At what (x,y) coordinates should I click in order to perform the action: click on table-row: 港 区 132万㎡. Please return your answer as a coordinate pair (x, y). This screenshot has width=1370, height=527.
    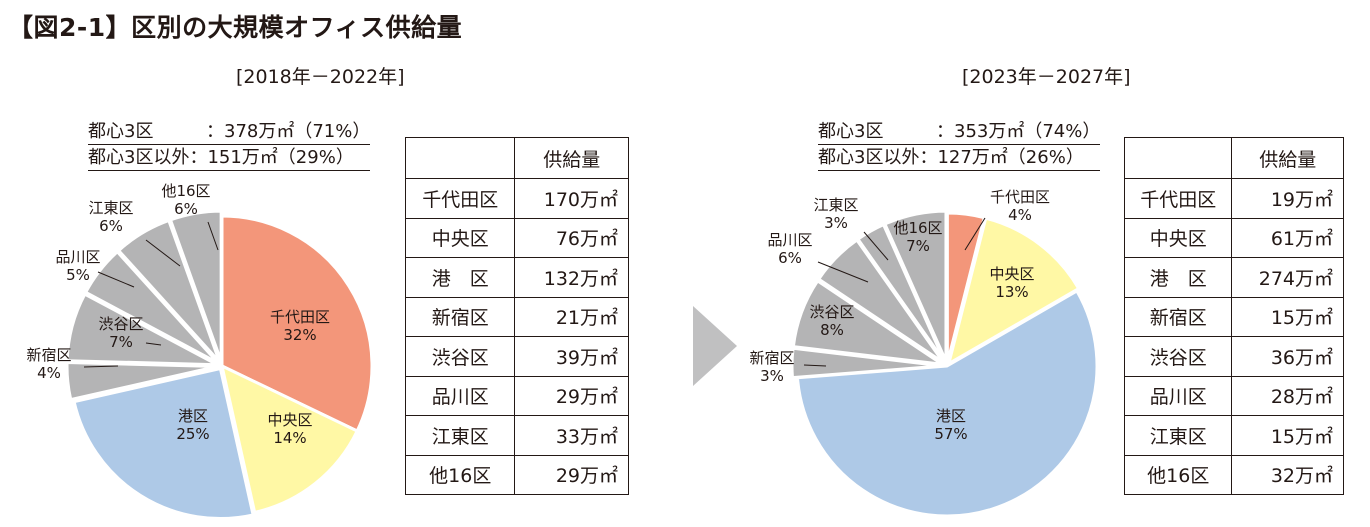
    Looking at the image, I should click on (516, 277).